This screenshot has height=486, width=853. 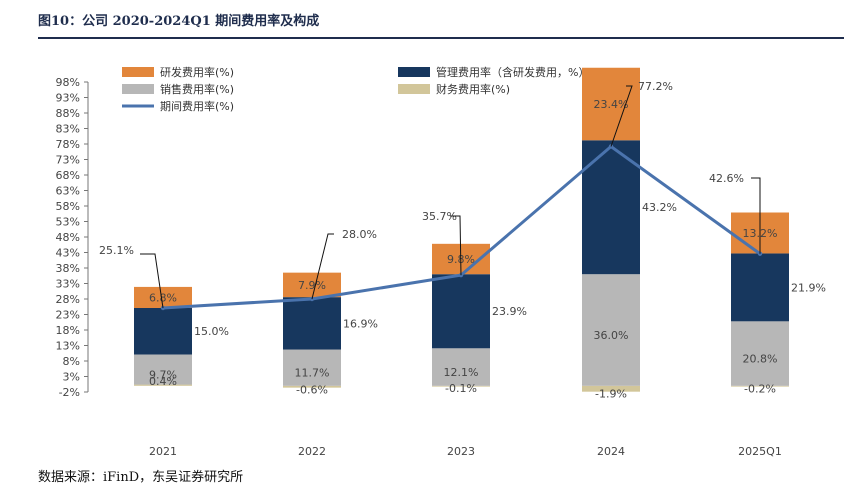 I want to click on legend-label: 期间费用率(%), so click(x=197, y=106).